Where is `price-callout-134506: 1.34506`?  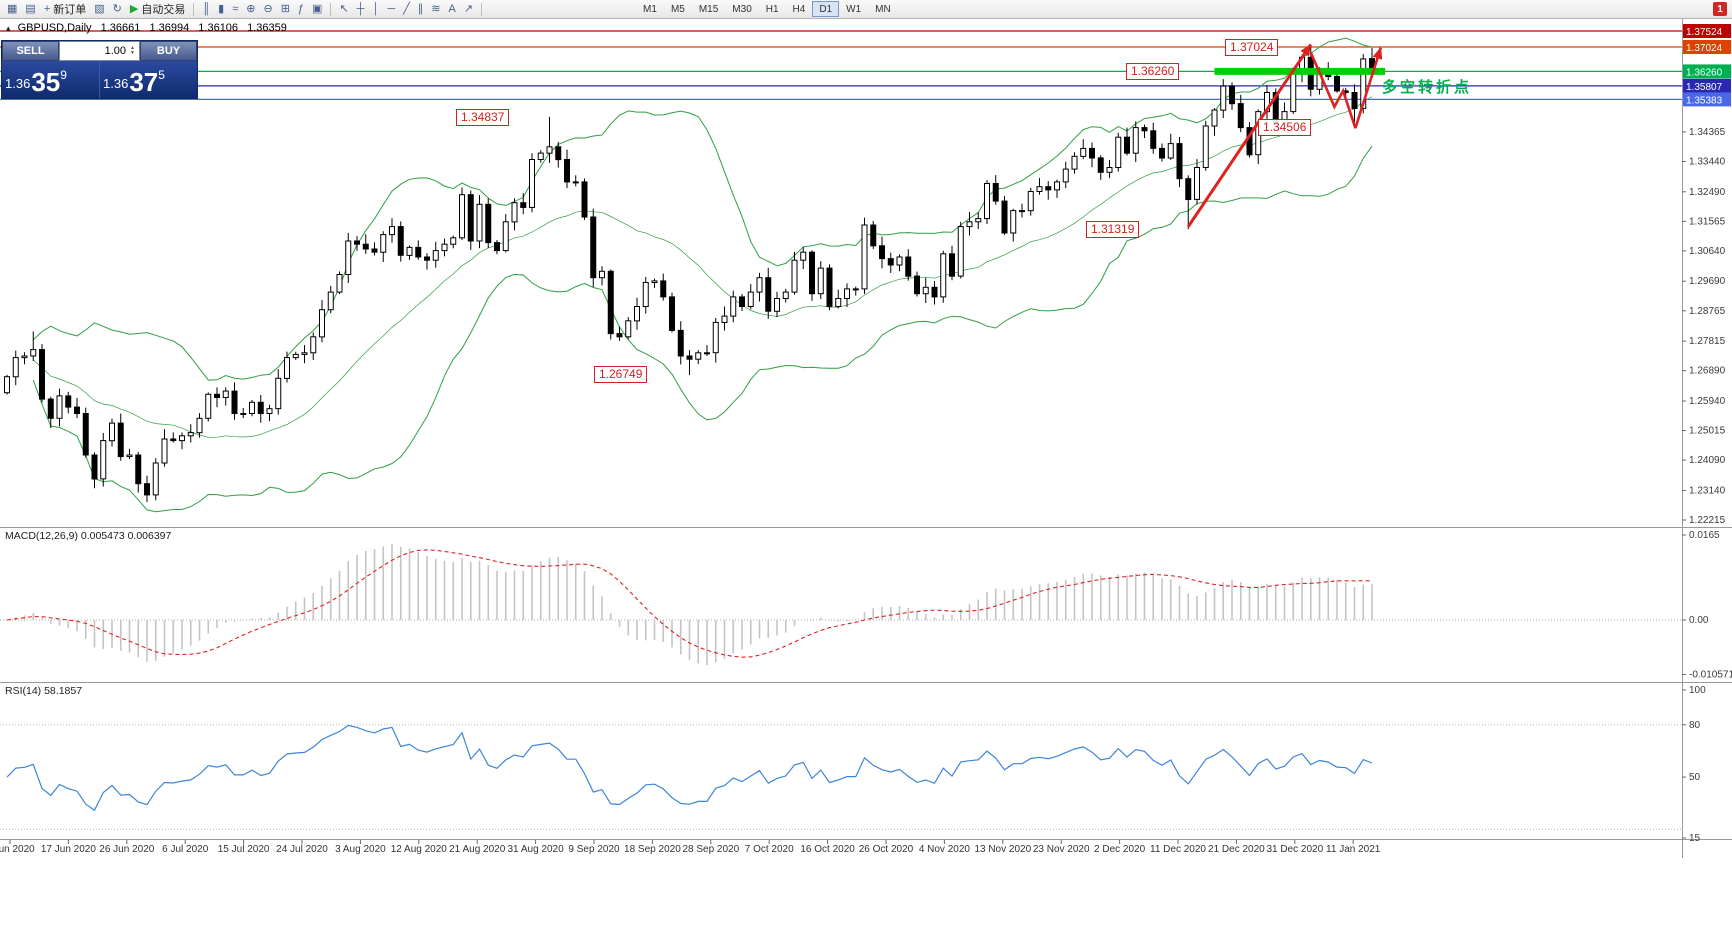 price-callout-134506: 1.34506 is located at coordinates (1285, 127).